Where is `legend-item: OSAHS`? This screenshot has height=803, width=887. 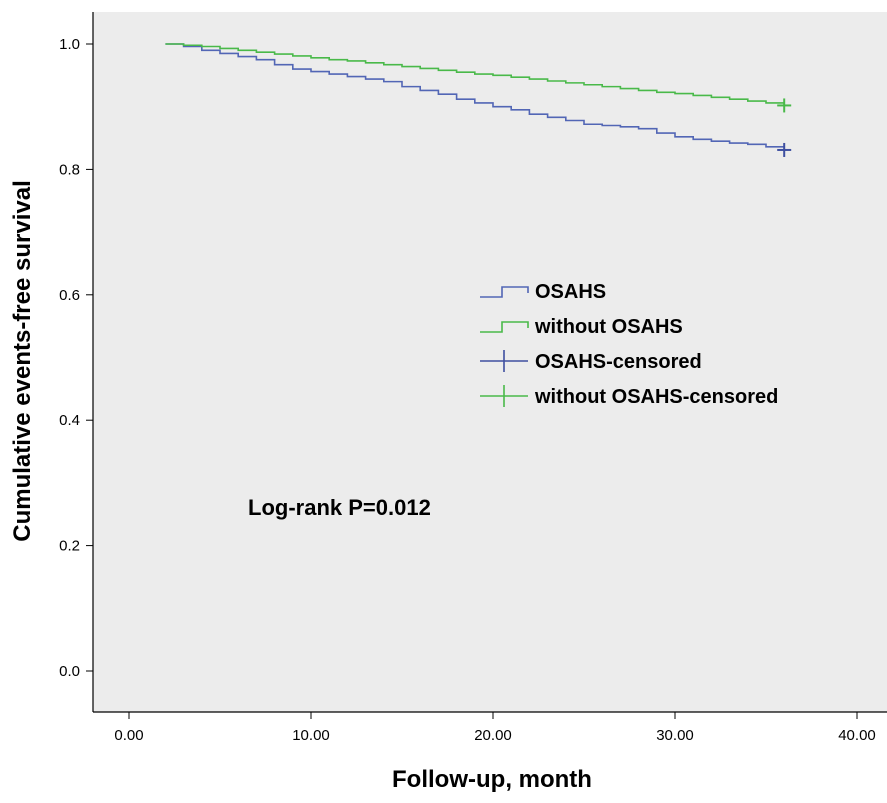 legend-item: OSAHS is located at coordinates (543, 292).